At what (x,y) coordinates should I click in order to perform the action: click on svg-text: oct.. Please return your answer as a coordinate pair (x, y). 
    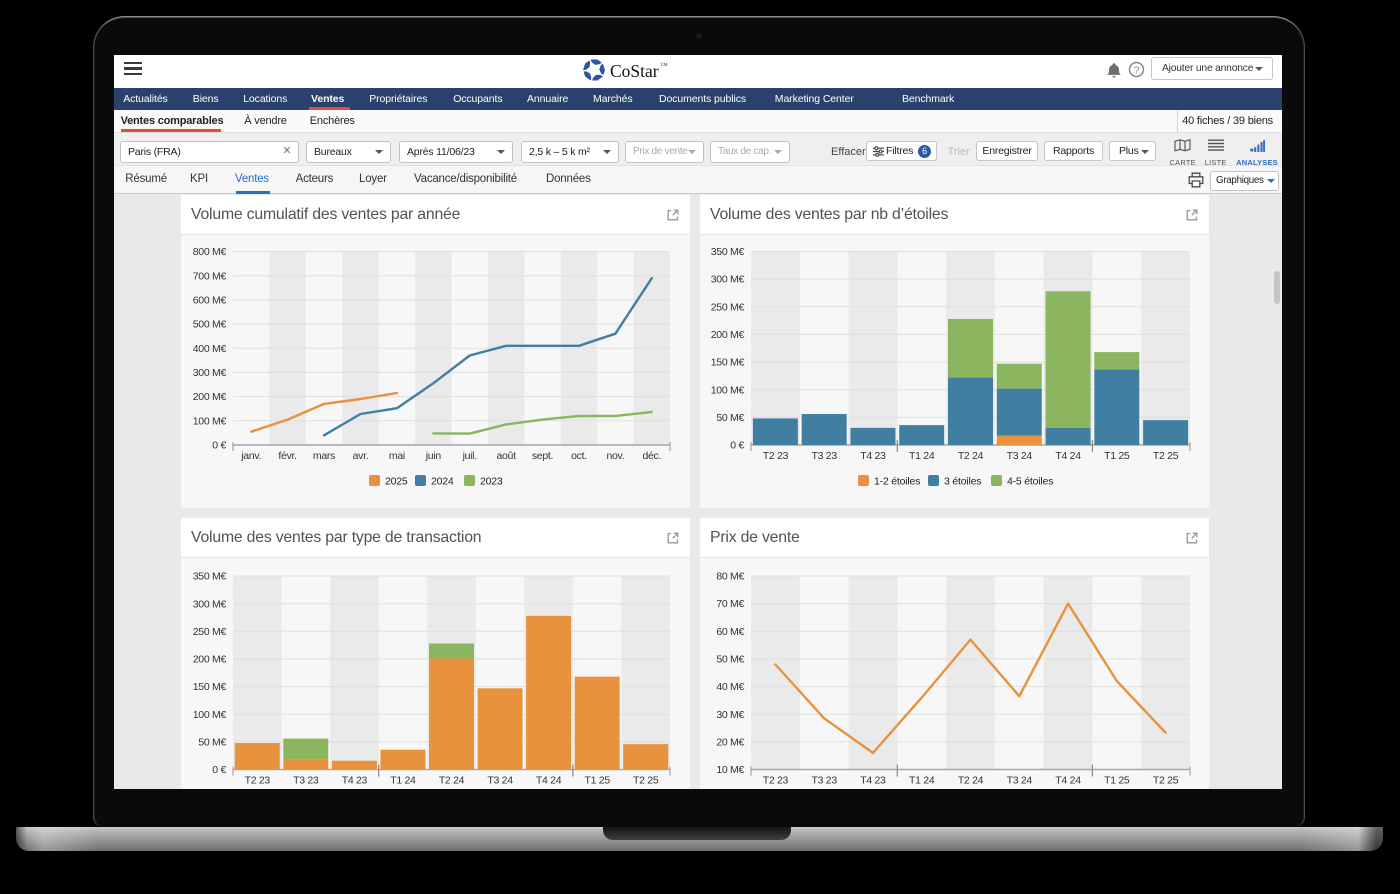
    Looking at the image, I should click on (579, 456).